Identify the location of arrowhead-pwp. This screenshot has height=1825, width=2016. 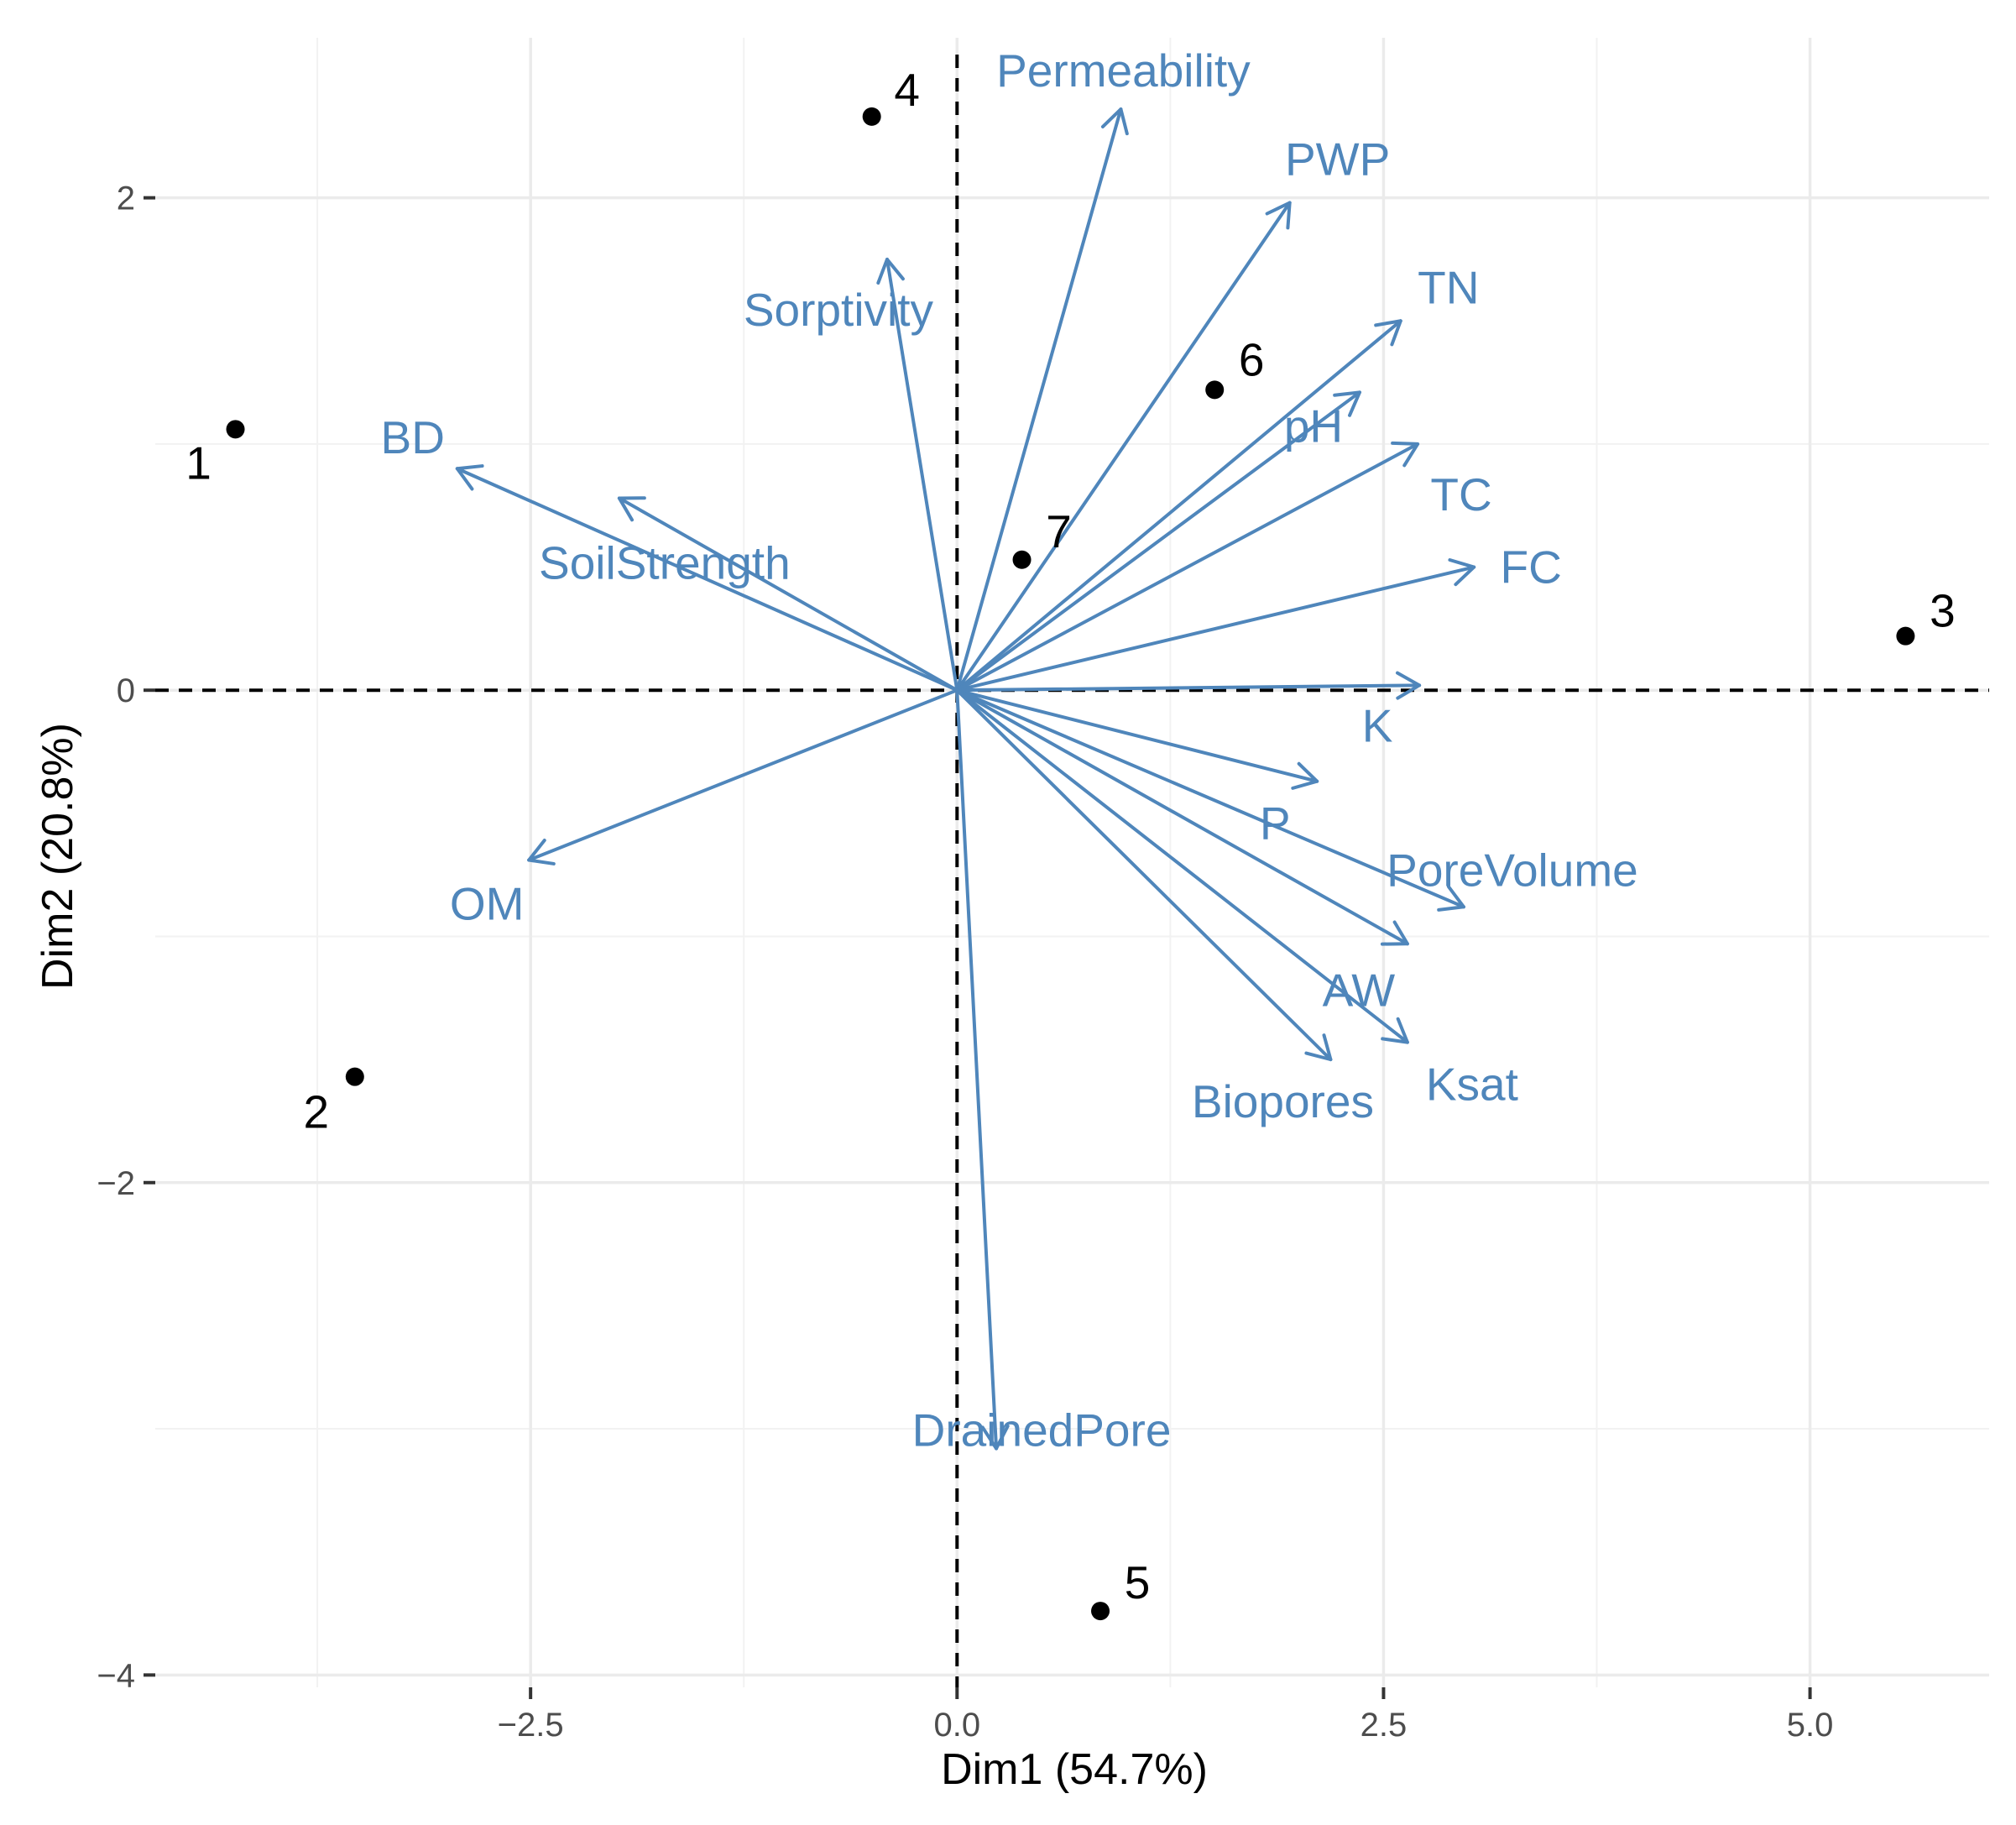
(1278, 216).